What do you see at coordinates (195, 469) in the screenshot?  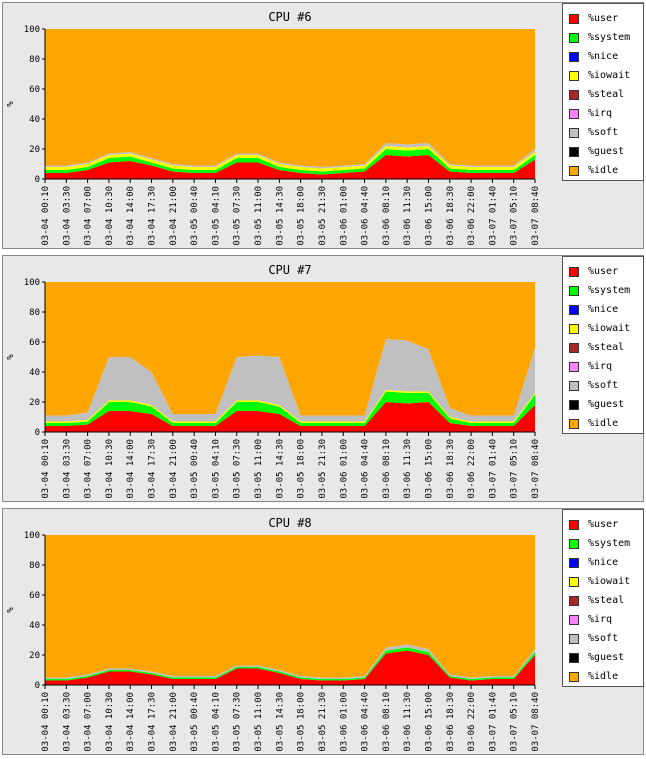 I see `cpu7-x-tick-label: 03-05 00:40` at bounding box center [195, 469].